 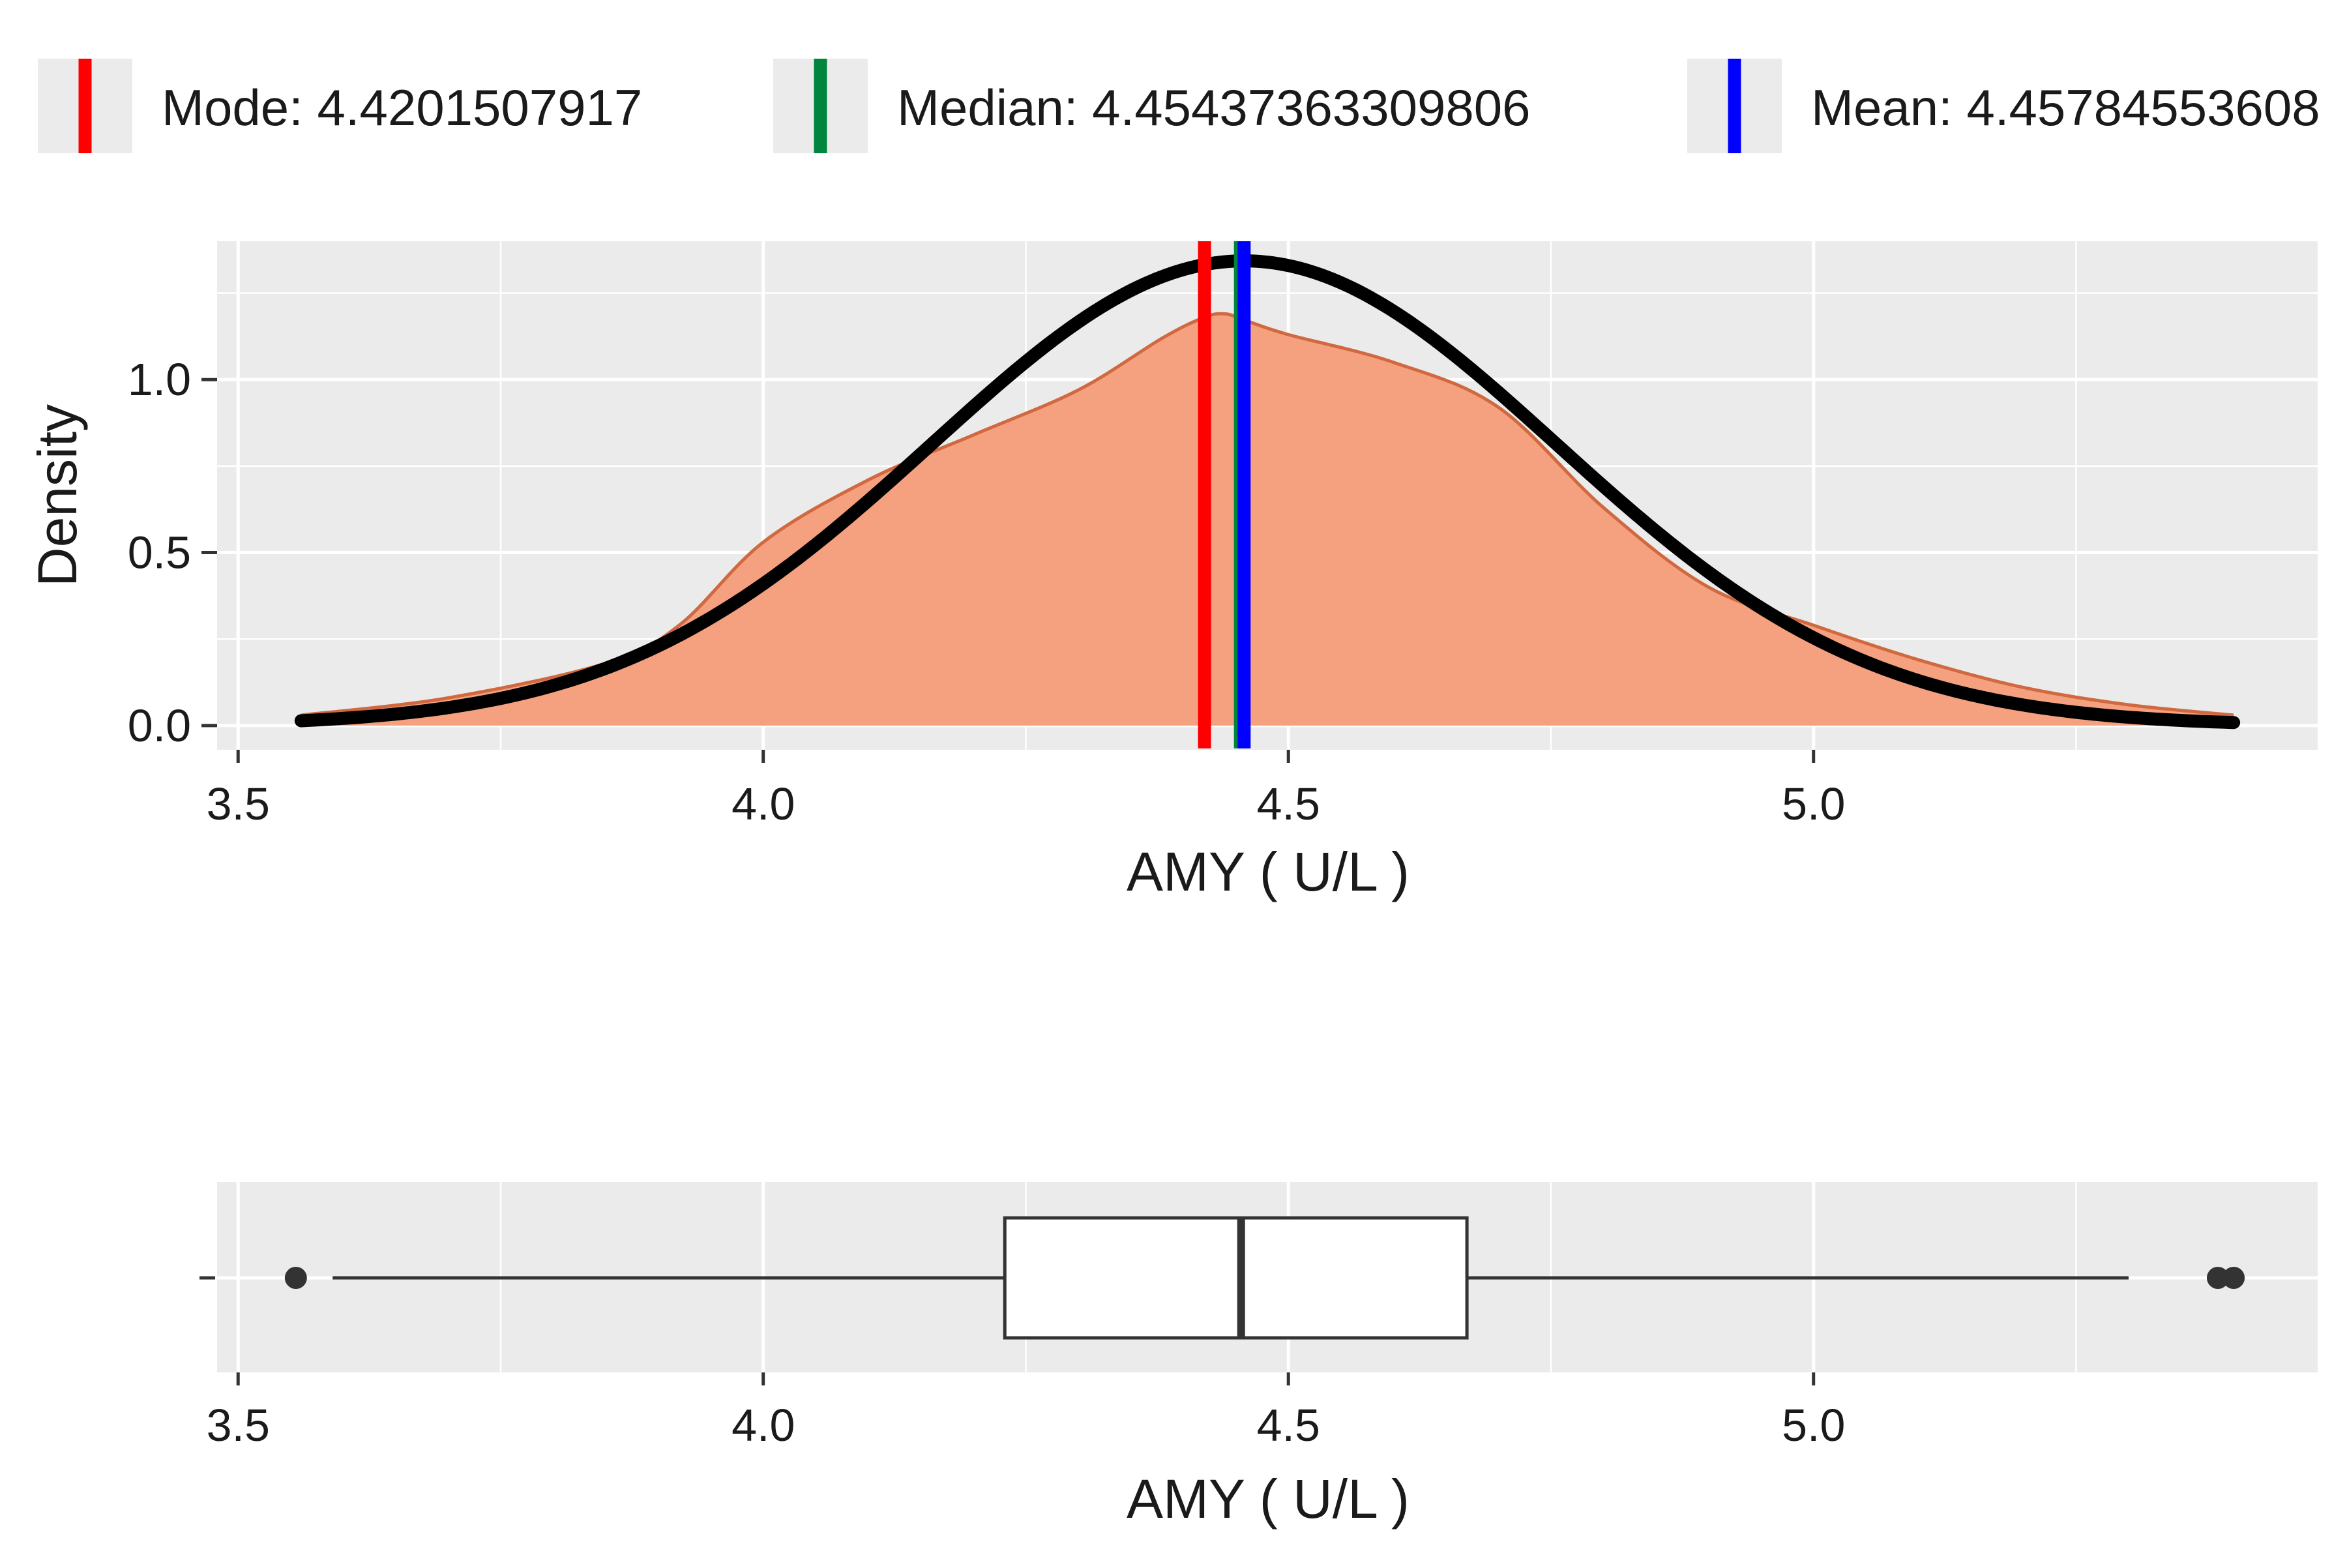 I want to click on legend-item-median: Median: 4.45437363309806, so click(x=1152, y=106).